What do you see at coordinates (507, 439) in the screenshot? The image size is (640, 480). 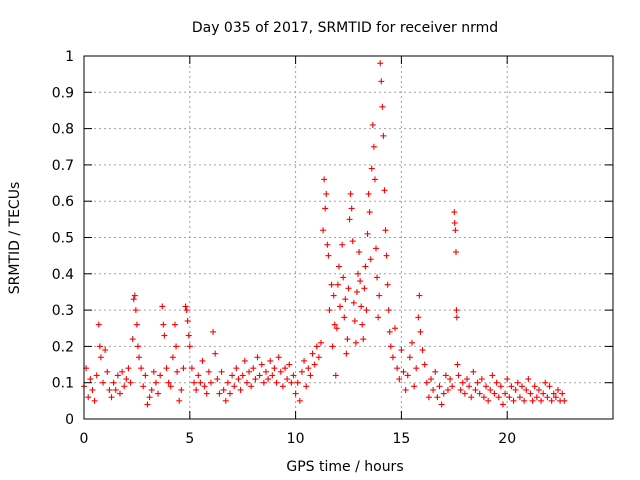 I see `x-tick-label: 20` at bounding box center [507, 439].